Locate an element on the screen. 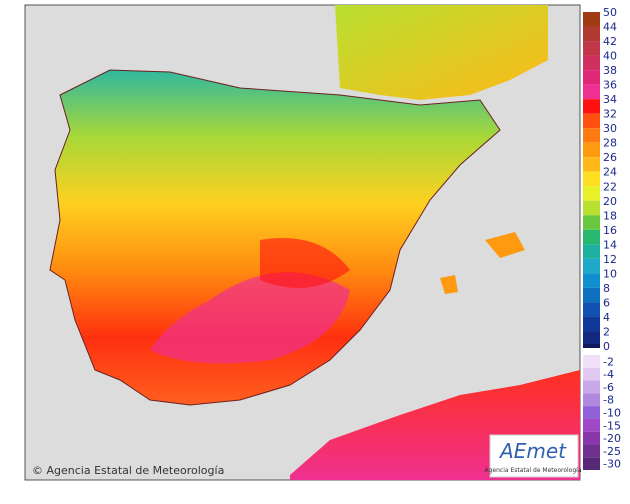 Image resolution: width=630 pixels, height=504 pixels. legend-label: 50 is located at coordinates (610, 12).